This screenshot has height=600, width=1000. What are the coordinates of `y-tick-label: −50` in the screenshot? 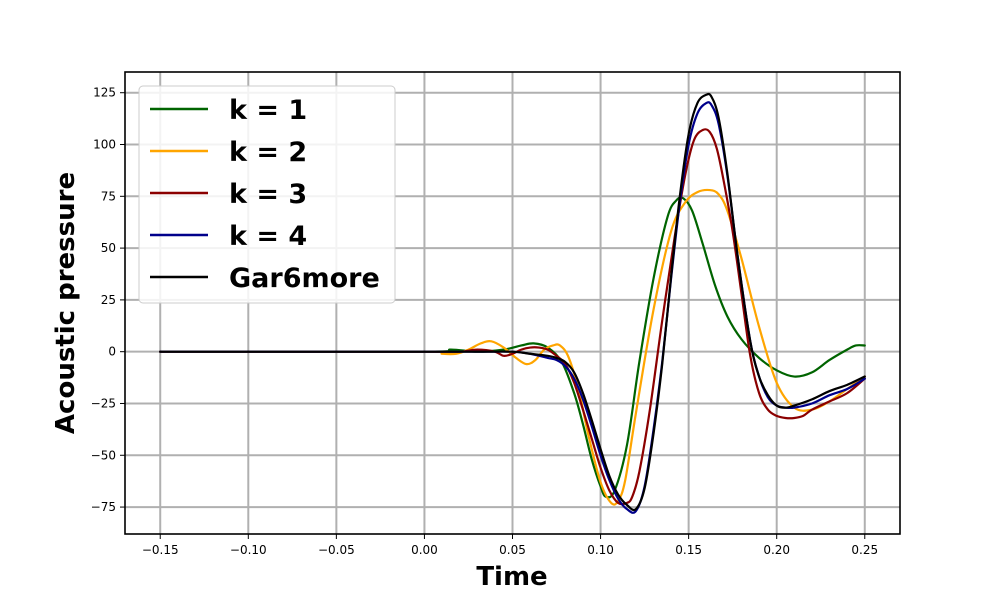 It's located at (103, 455).